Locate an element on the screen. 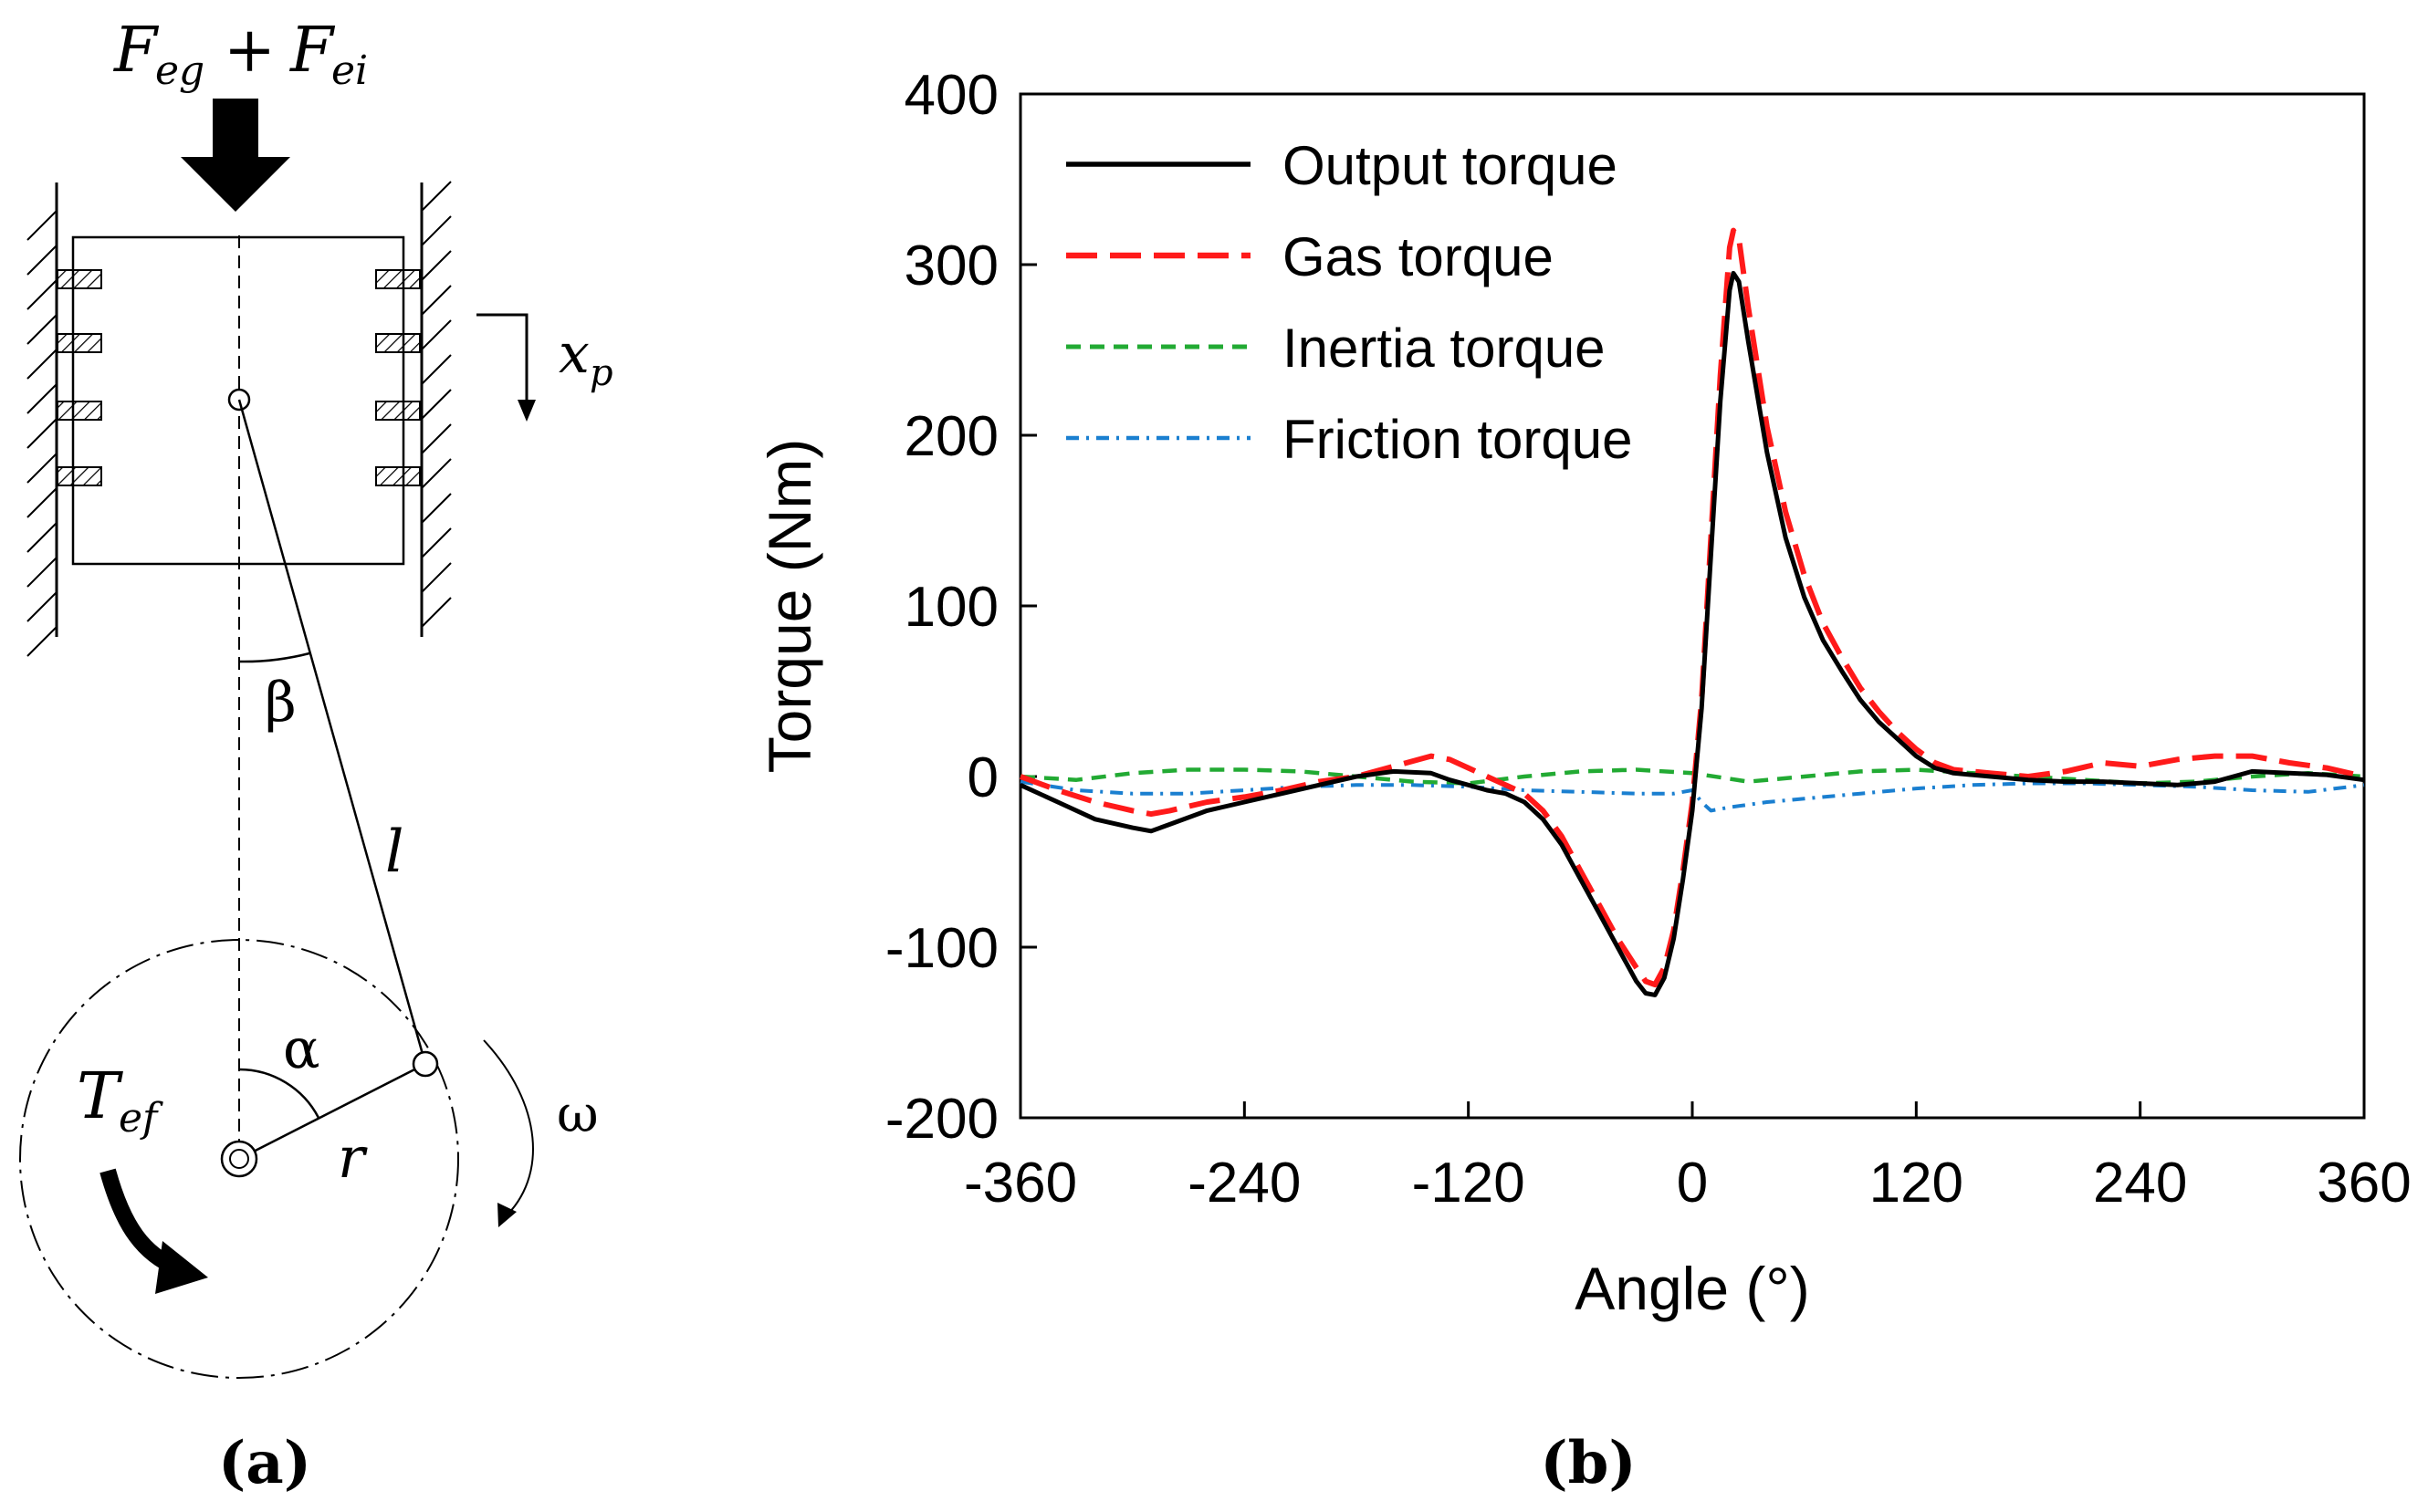  connecting-rod is located at coordinates (332, 732).